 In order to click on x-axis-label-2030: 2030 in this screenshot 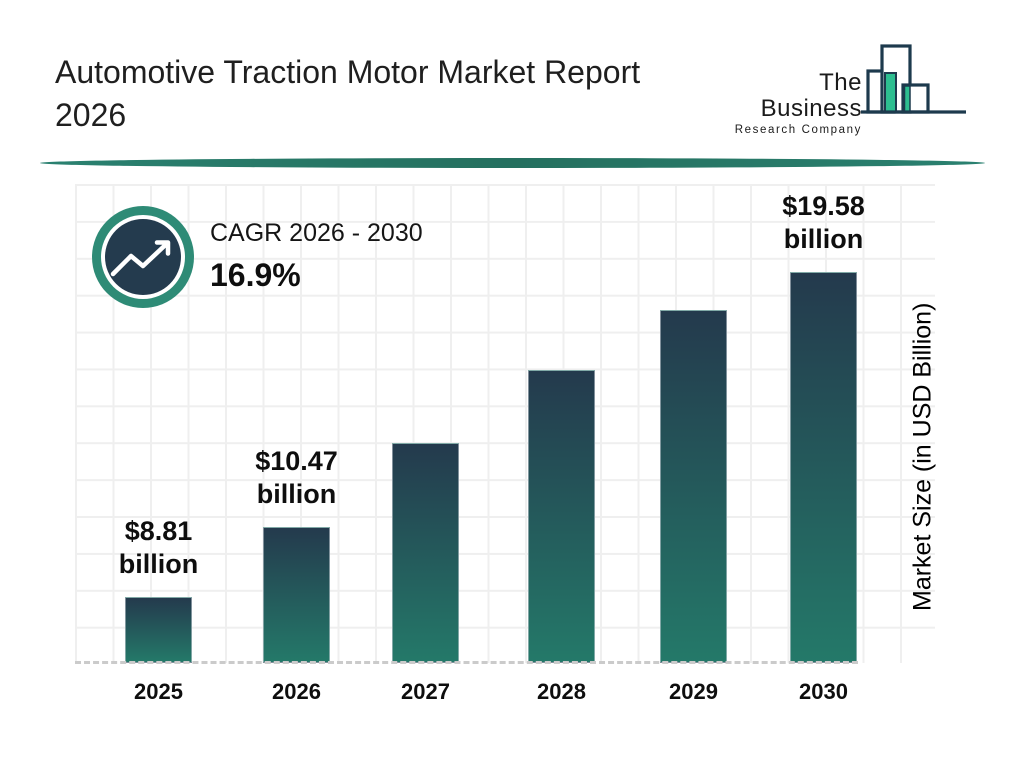, I will do `click(823, 691)`.